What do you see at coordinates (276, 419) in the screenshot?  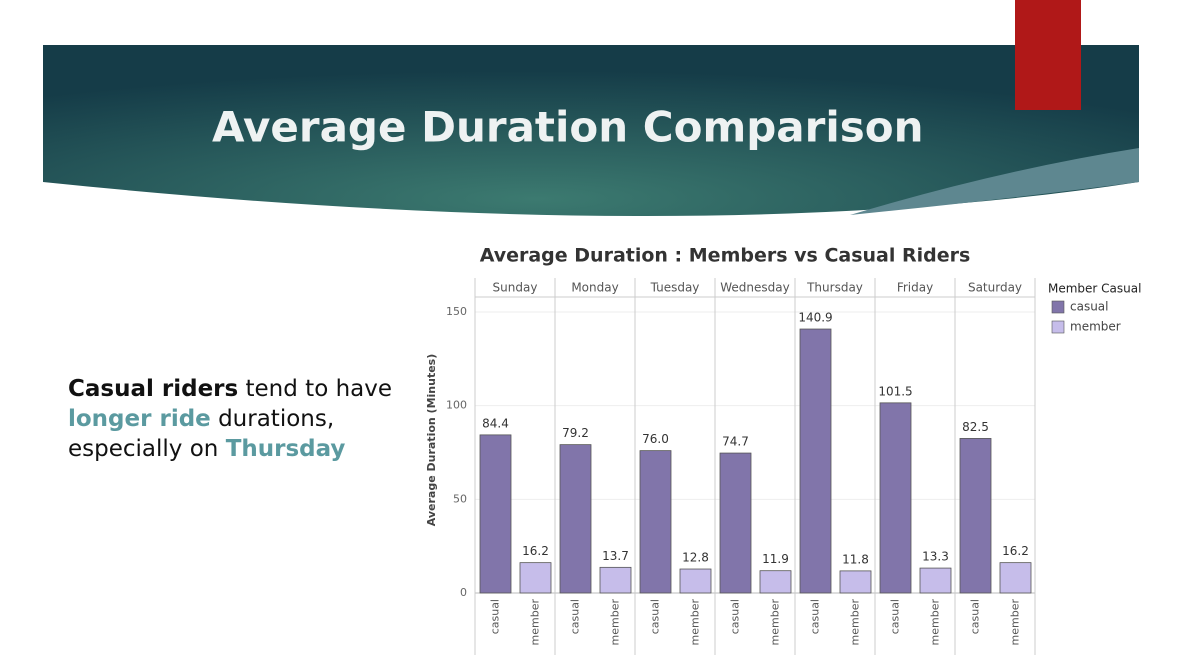 I see `text-run: durations,` at bounding box center [276, 419].